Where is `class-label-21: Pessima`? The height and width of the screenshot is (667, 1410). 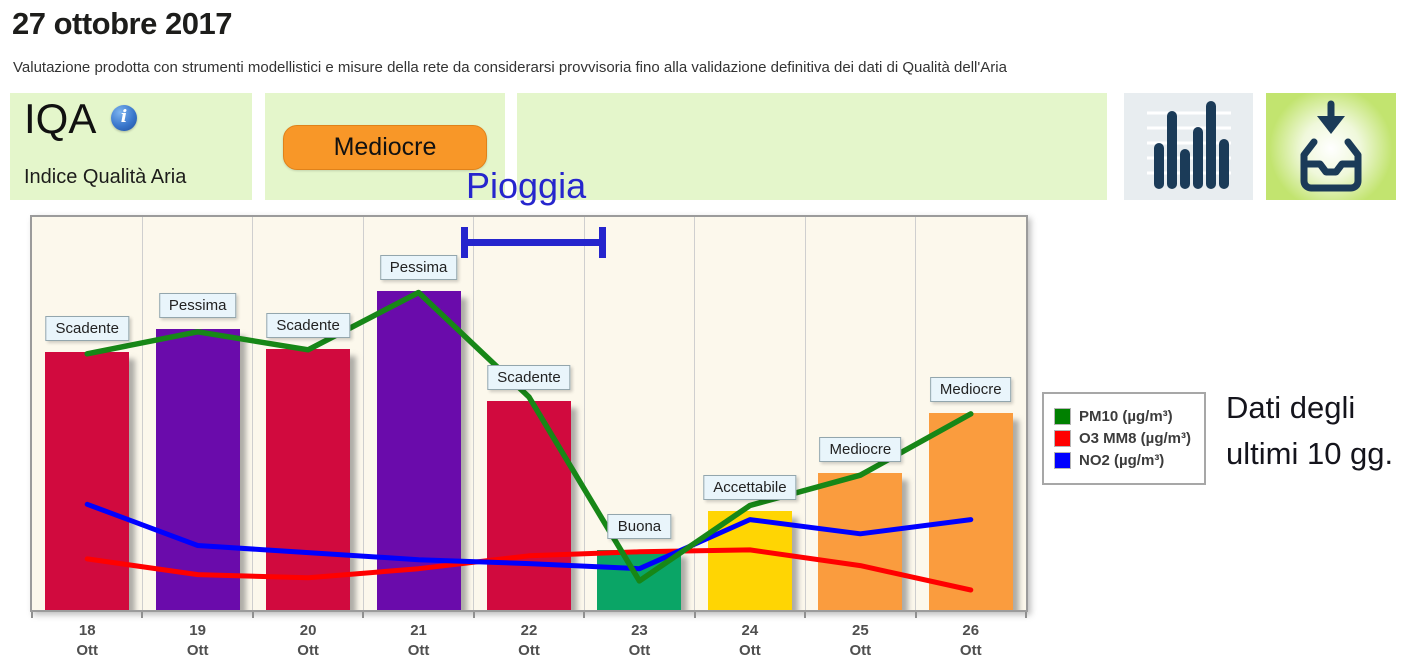 class-label-21: Pessima is located at coordinates (418, 267).